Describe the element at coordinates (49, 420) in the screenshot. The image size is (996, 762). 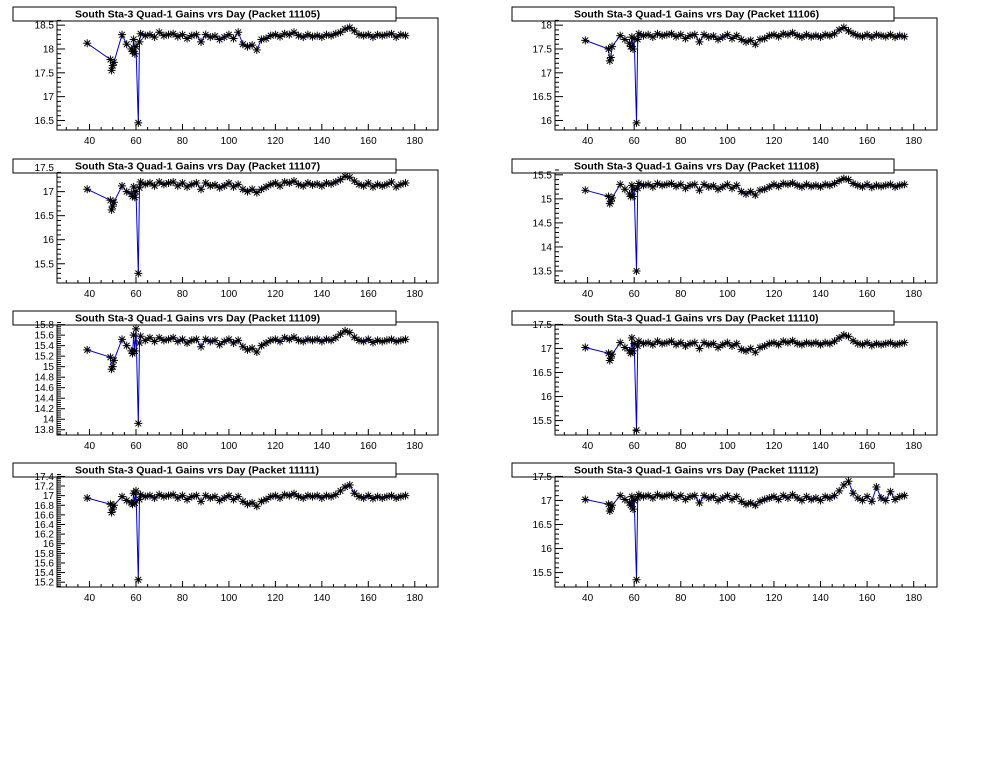
I see `y-tick-label: 14` at that location.